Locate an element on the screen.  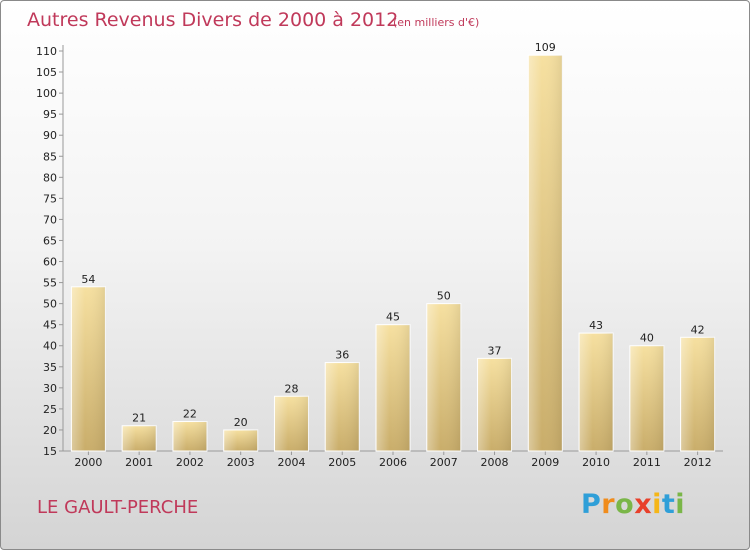
y-tick-label: 110 is located at coordinates (46, 51).